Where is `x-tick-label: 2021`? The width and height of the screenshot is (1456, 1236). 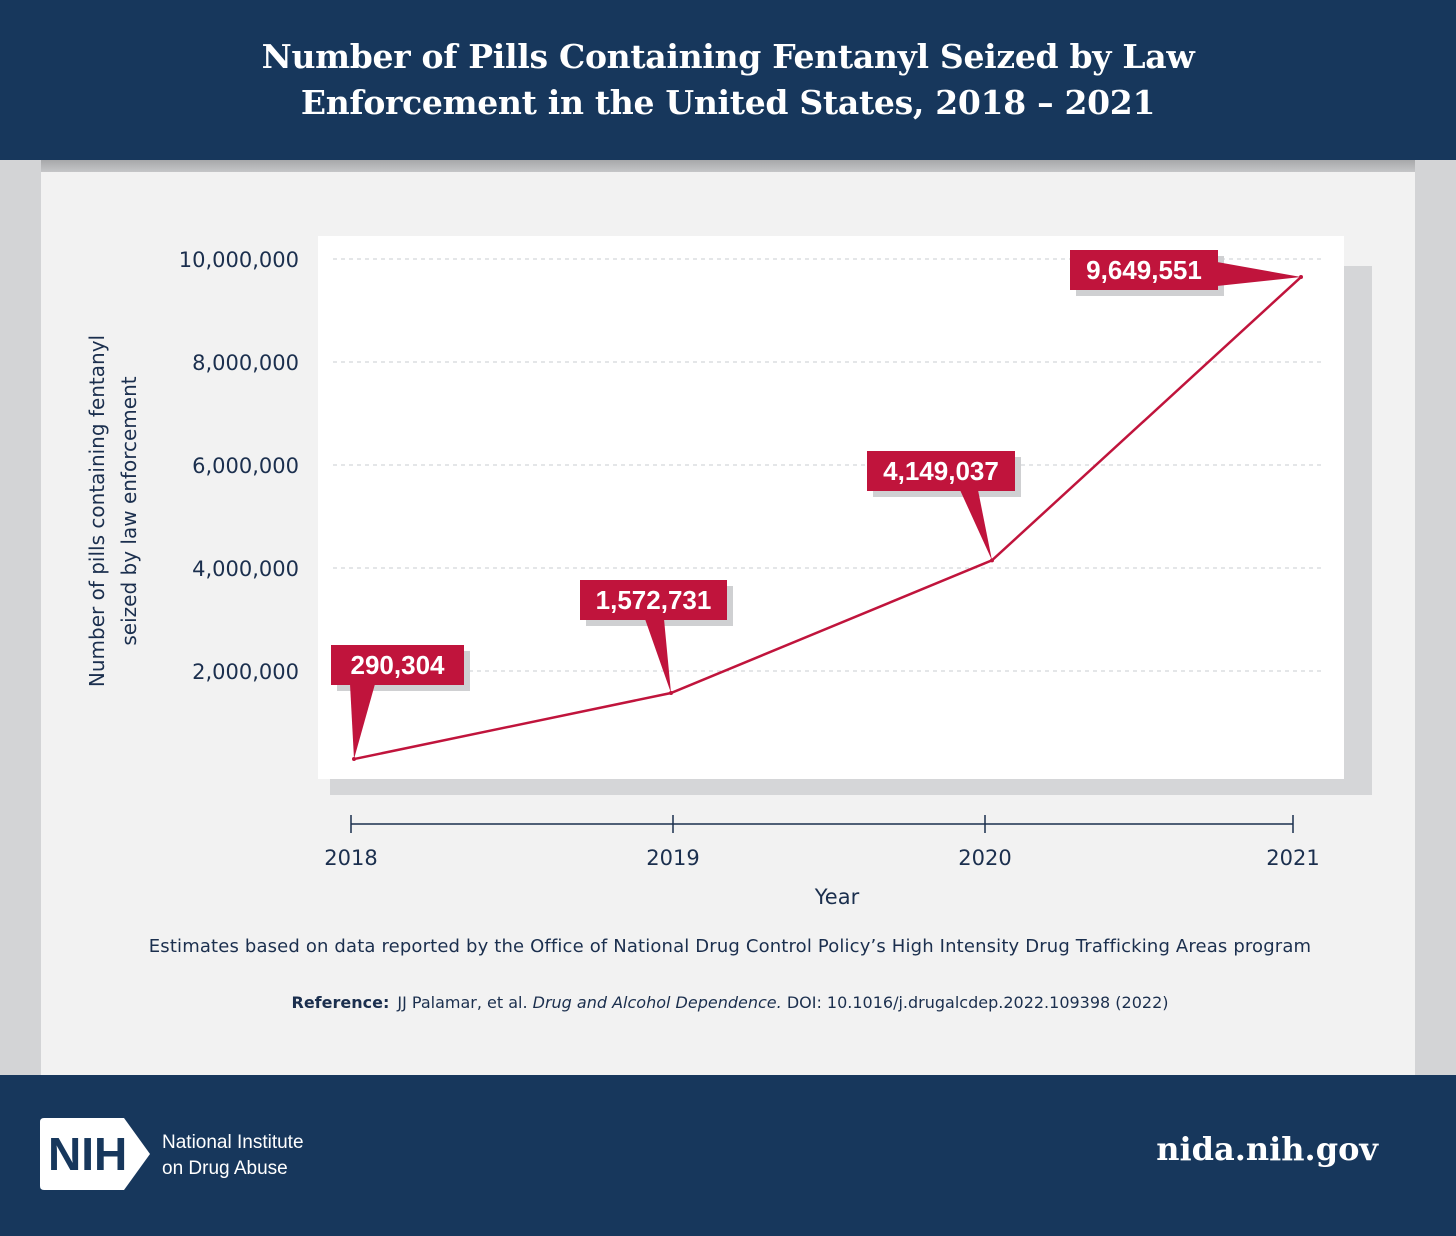 x-tick-label: 2021 is located at coordinates (1292, 858).